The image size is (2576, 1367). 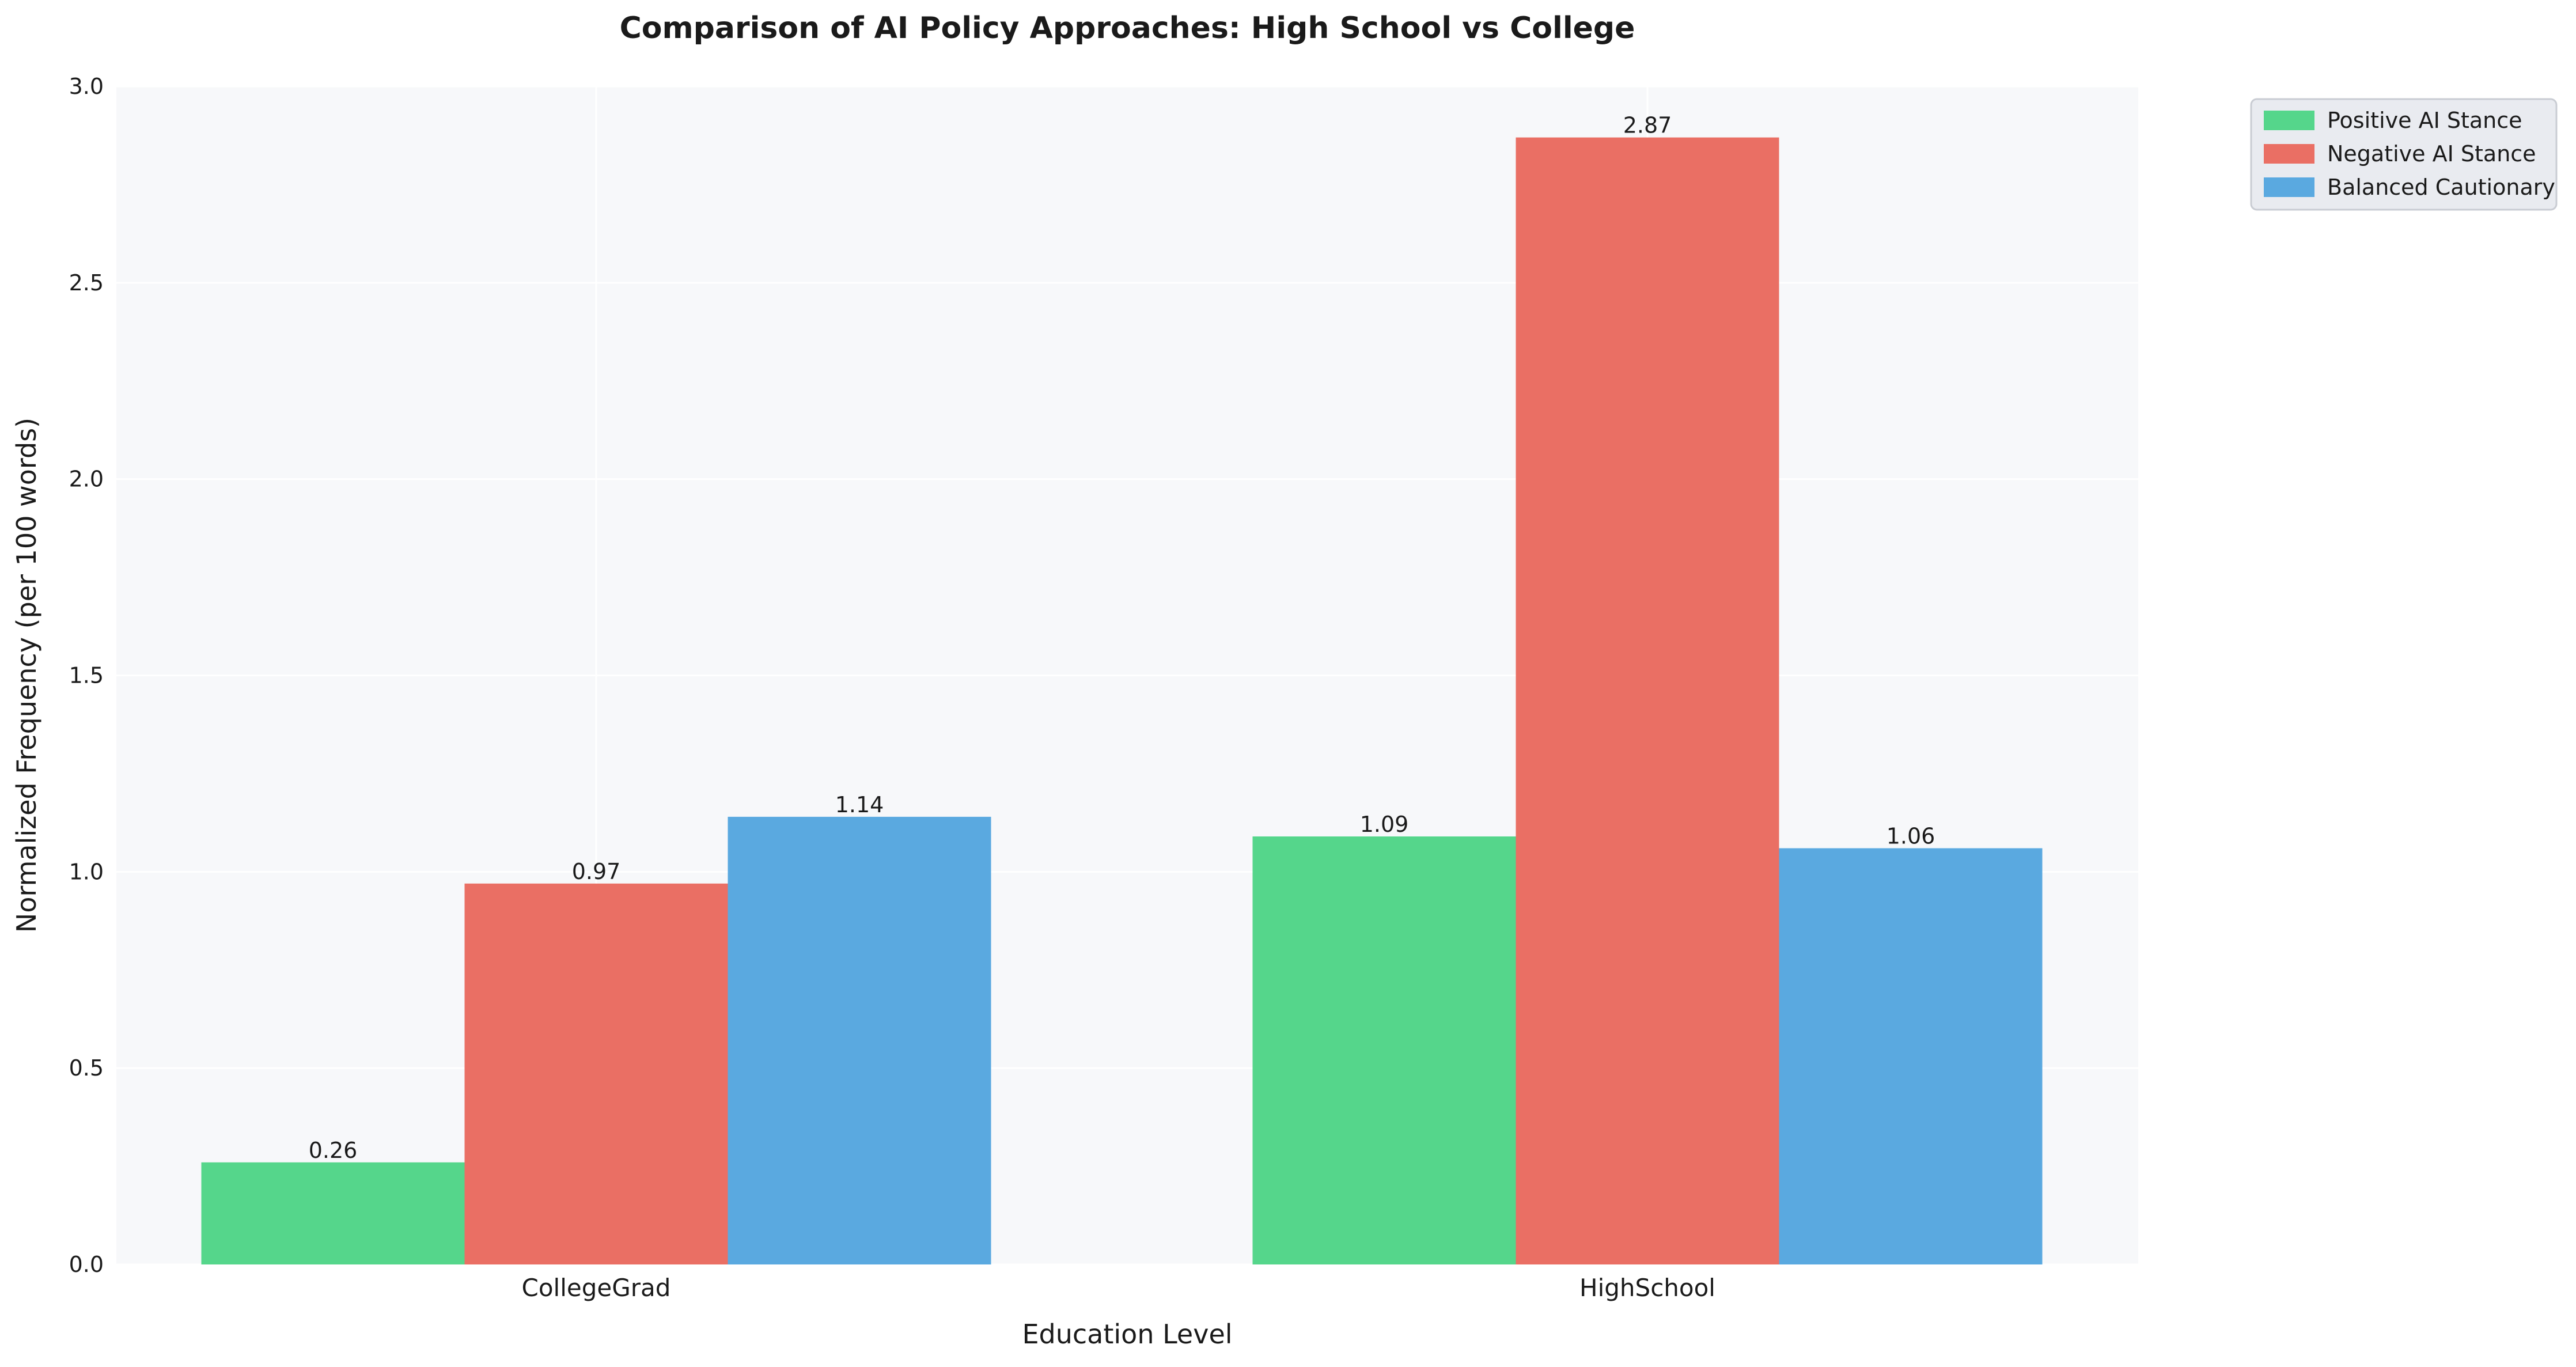 I want to click on y-tick-label: 0.0, so click(x=87, y=1264).